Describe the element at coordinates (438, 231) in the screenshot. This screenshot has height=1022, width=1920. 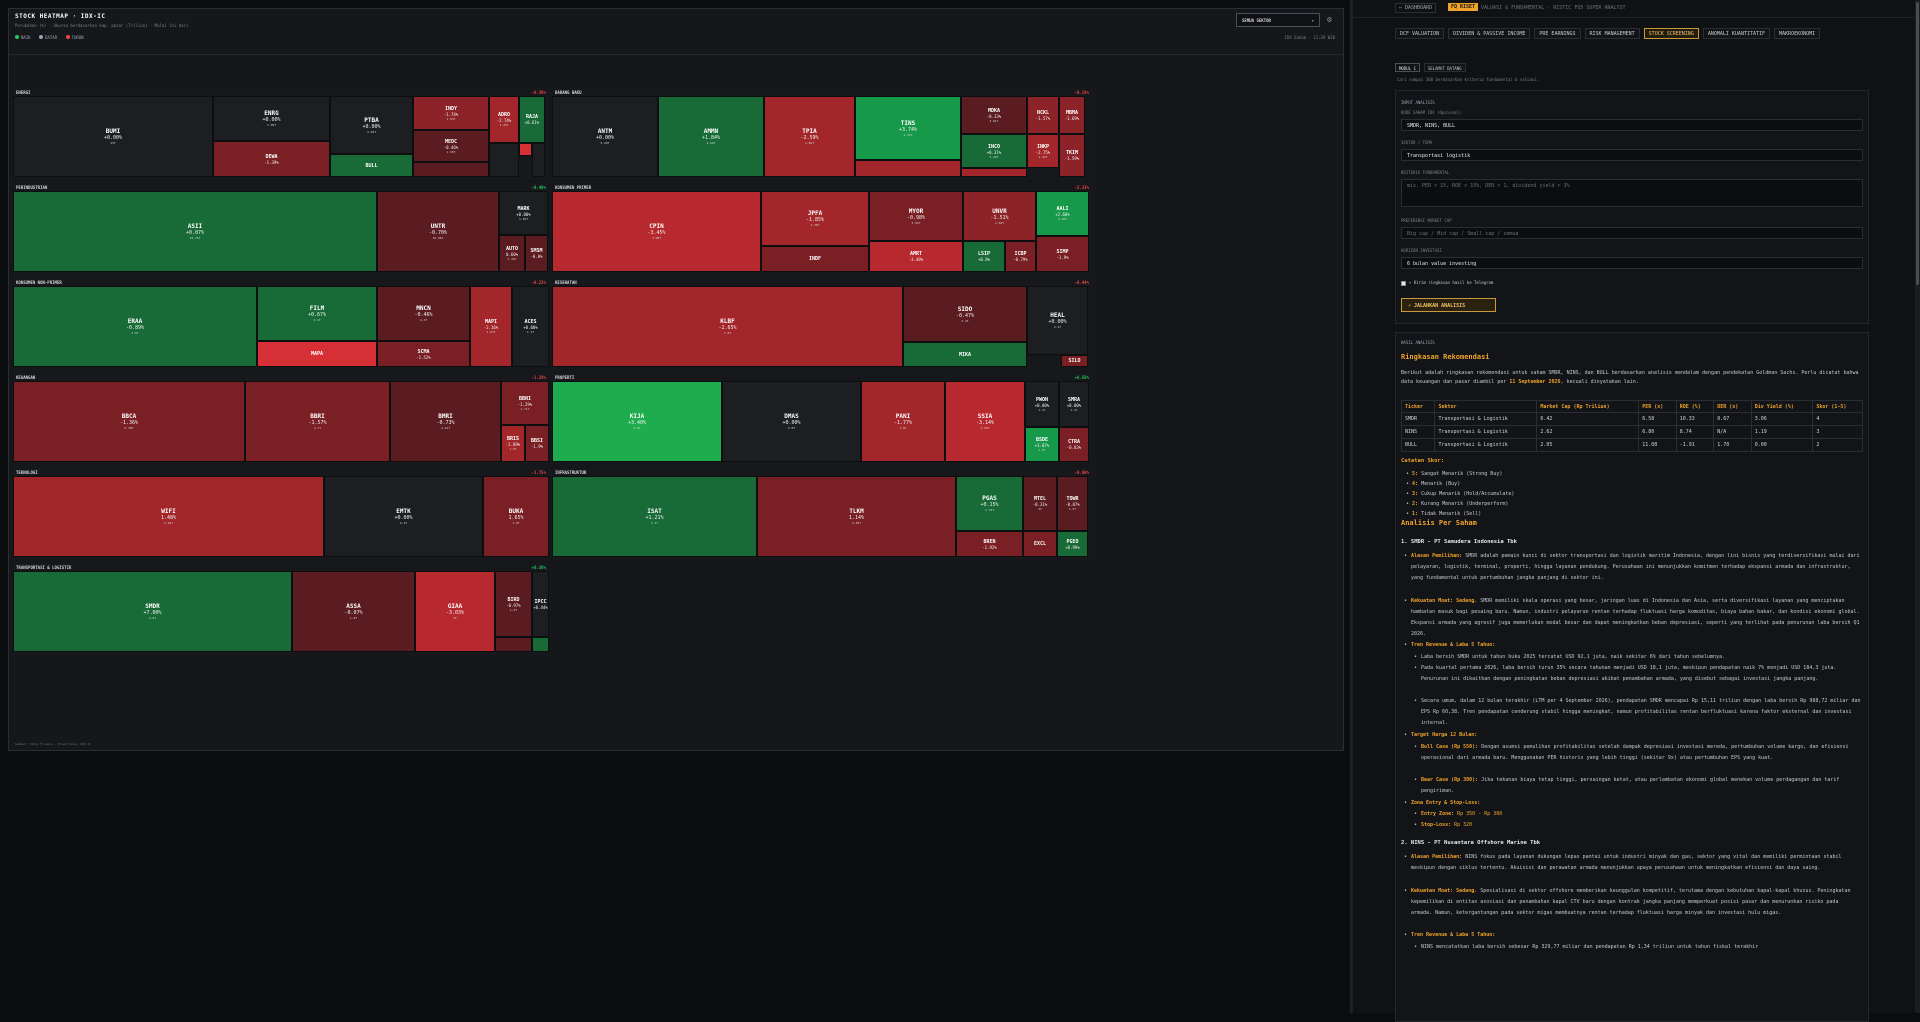
I see `stock-tile: UNTR -0.70% 10.96T` at that location.